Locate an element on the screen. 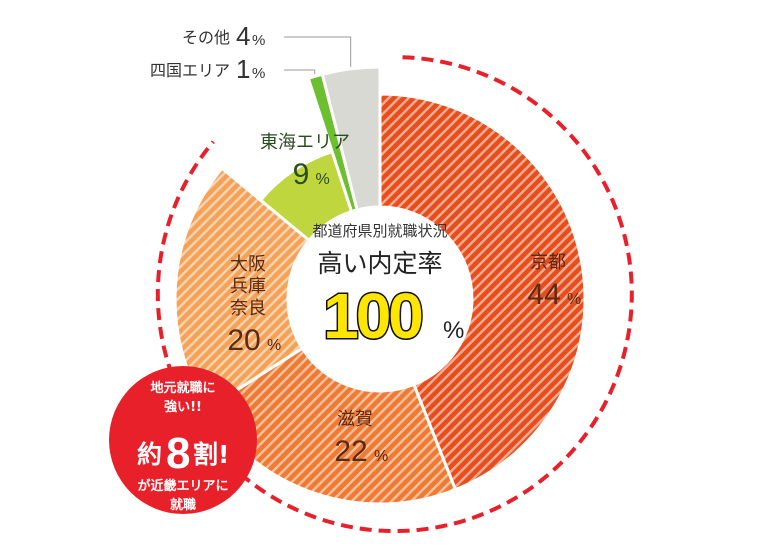 The width and height of the screenshot is (768, 560). center-subtitle: 都道府県別就職状況 is located at coordinates (379, 231).